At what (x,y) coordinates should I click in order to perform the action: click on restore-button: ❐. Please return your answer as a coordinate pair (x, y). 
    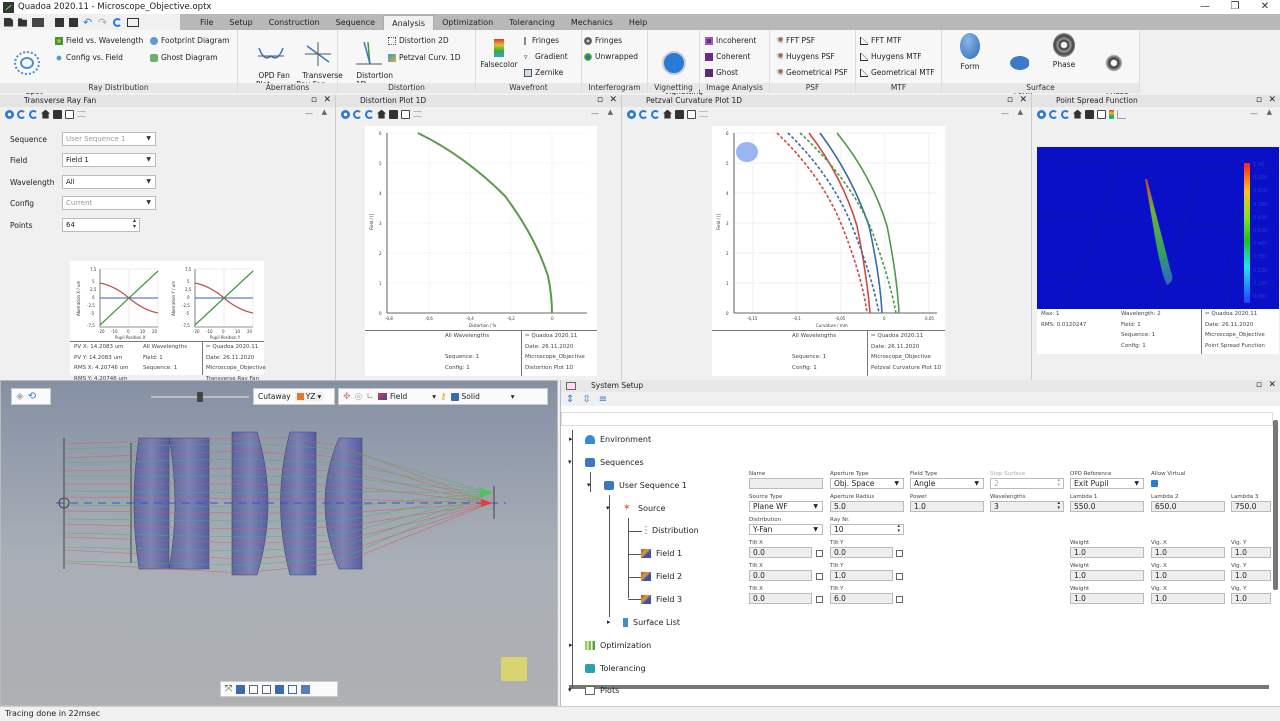
    Looking at the image, I should click on (1235, 6).